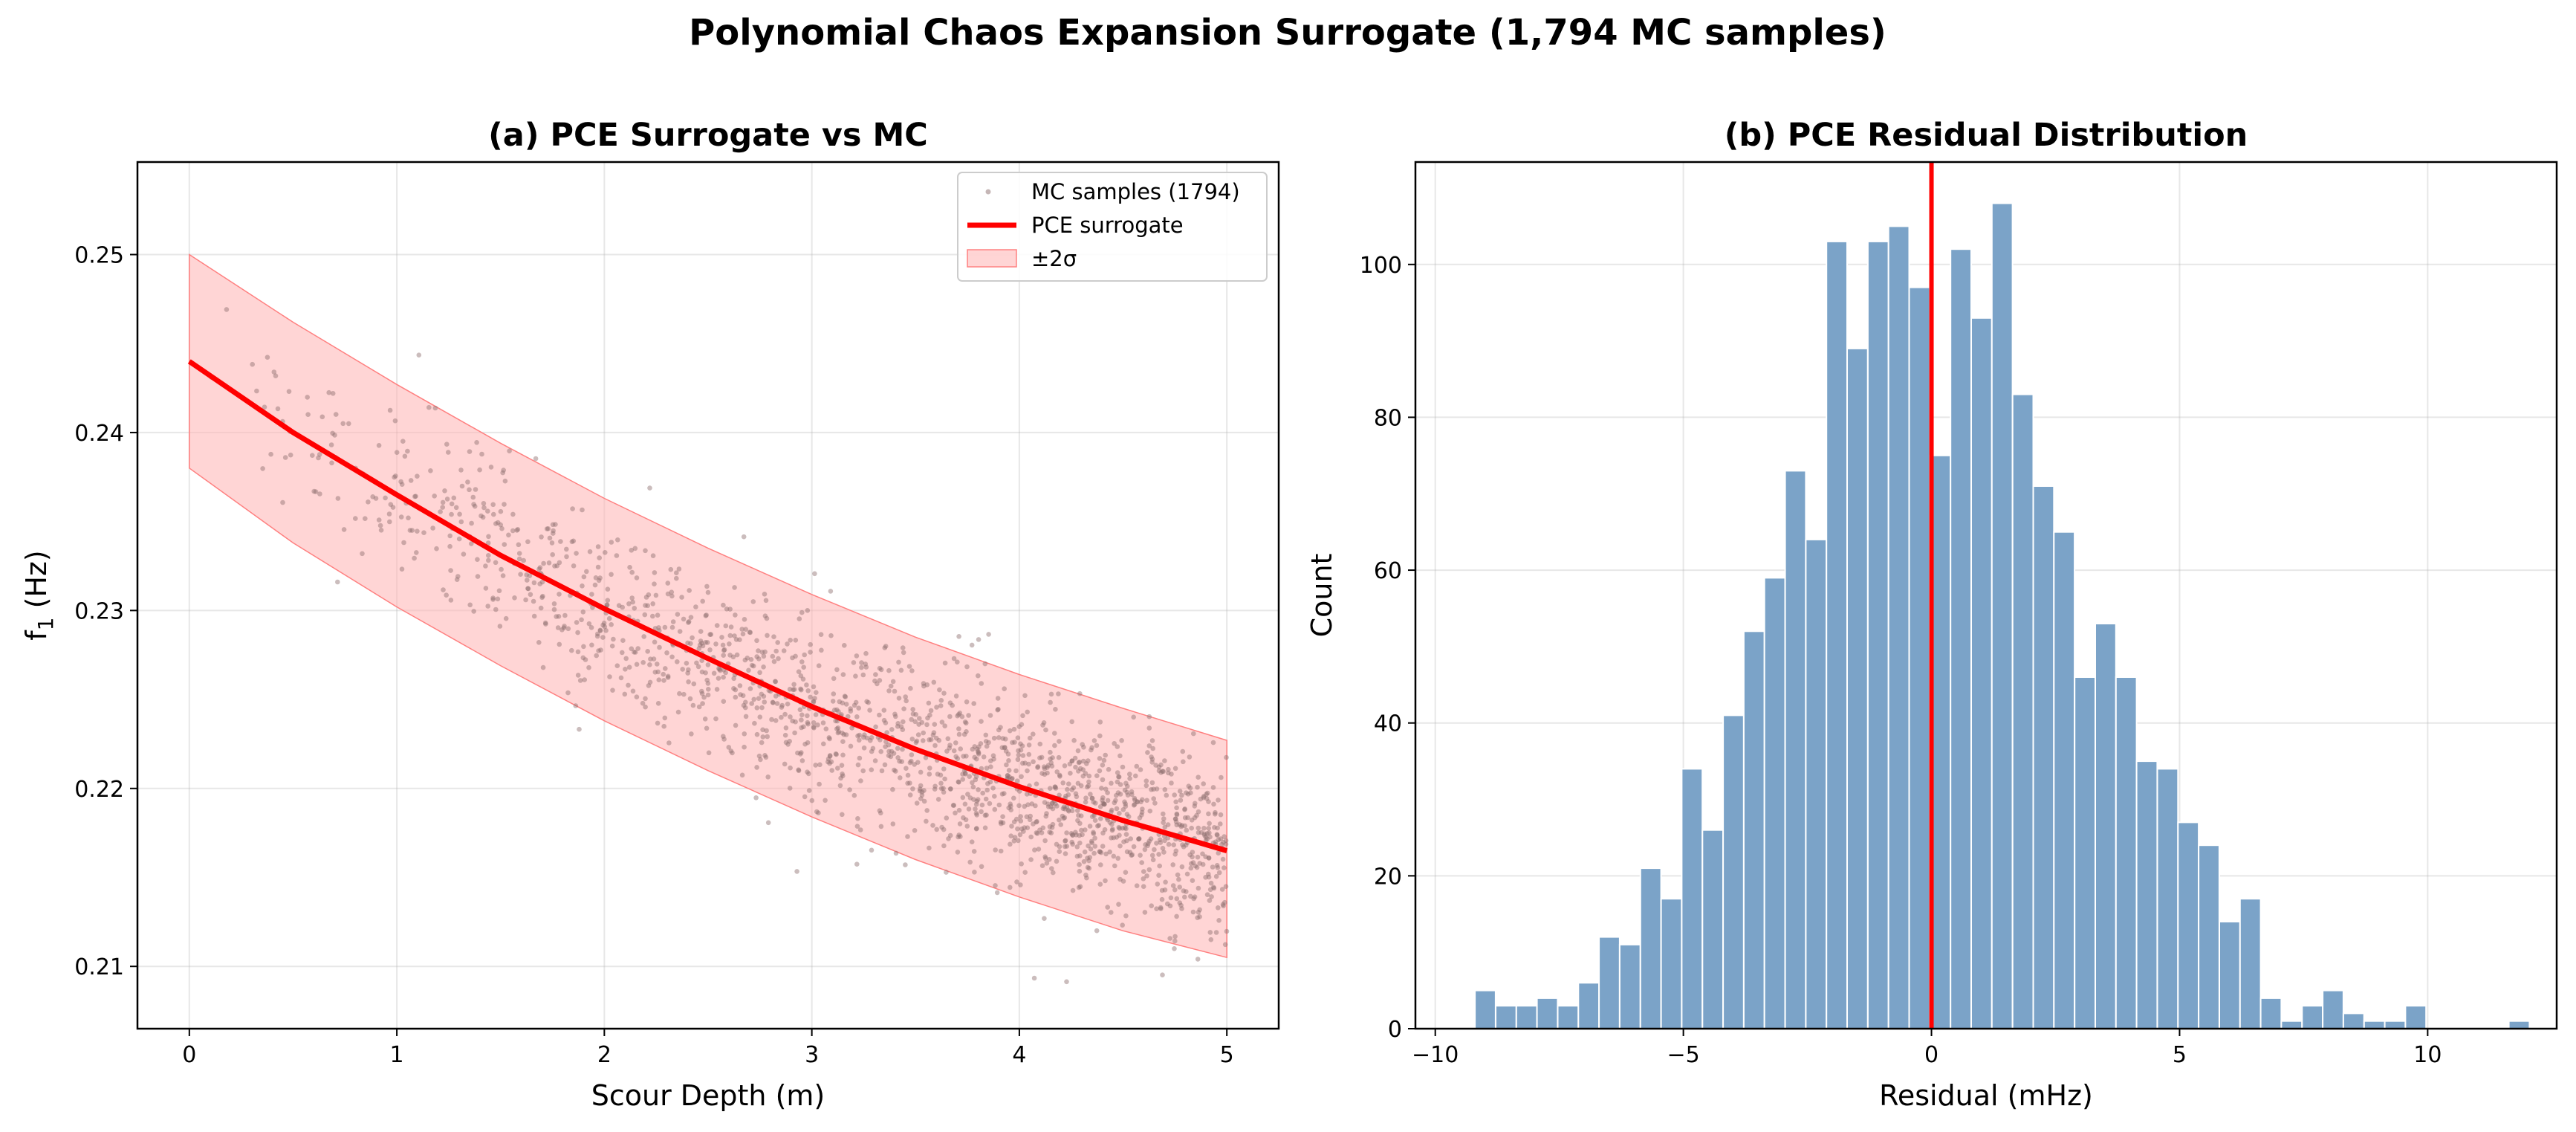 This screenshot has height=1132, width=2576. What do you see at coordinates (1986, 135) in the screenshot?
I see `panel-b-title: (b) PCE Residual Distribution` at bounding box center [1986, 135].